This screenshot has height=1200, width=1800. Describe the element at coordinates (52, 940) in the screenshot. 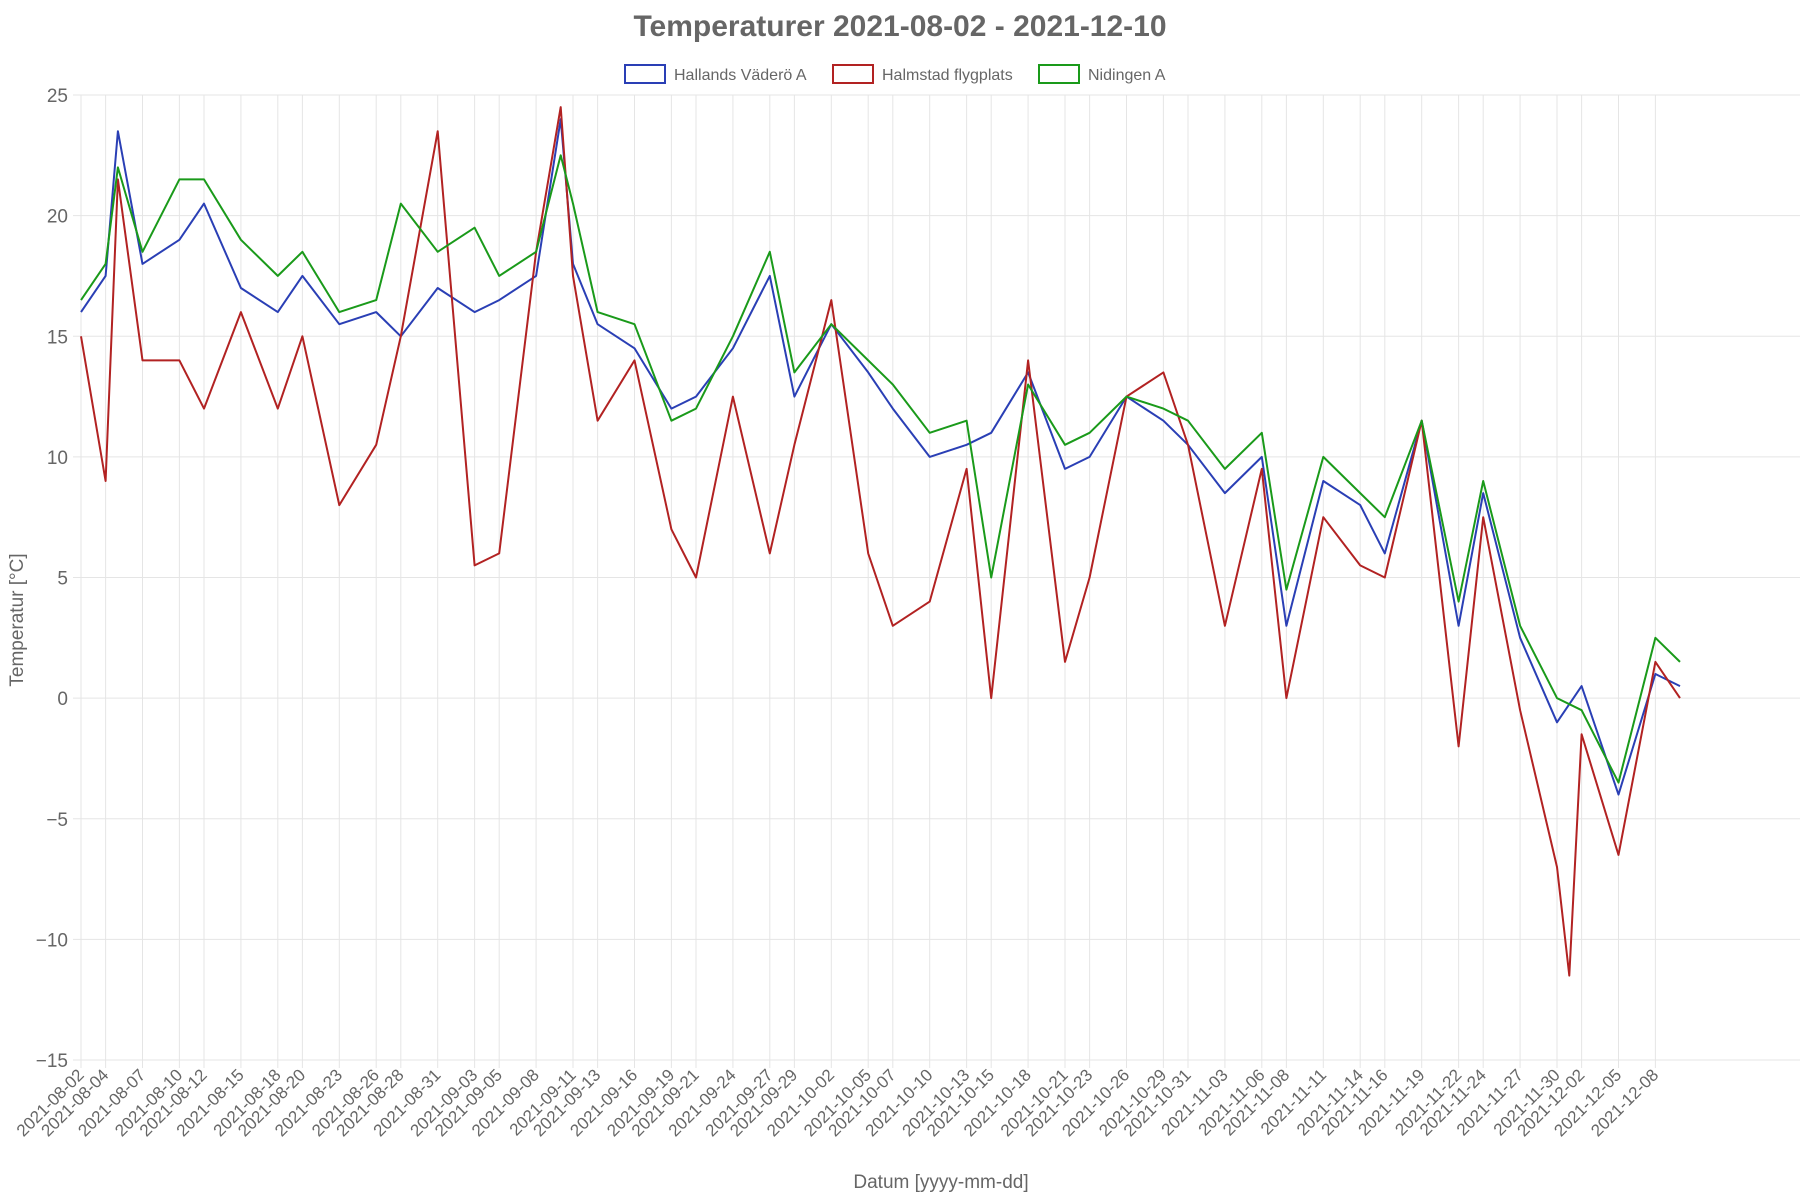

I see `y-tick-label: −10` at that location.